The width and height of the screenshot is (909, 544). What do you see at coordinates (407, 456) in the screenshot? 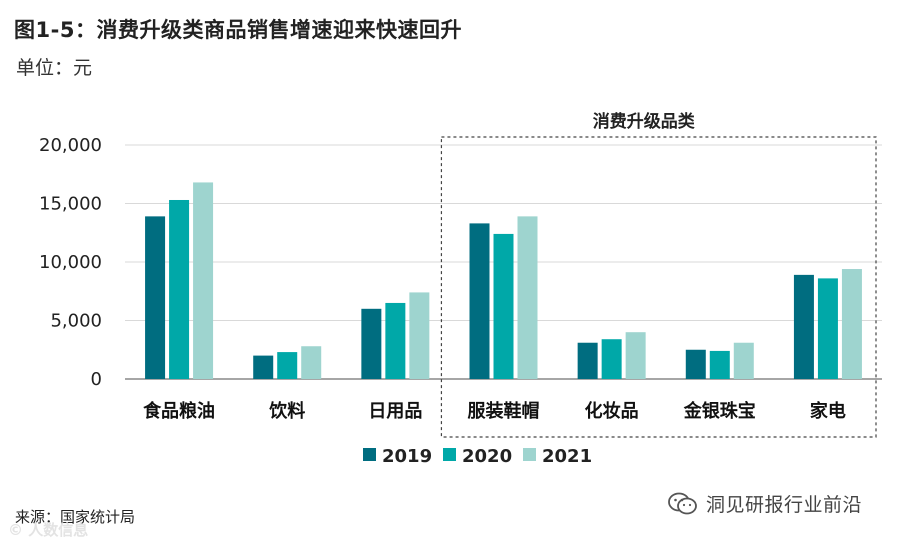
I see `legend-label-2019: 2019` at bounding box center [407, 456].